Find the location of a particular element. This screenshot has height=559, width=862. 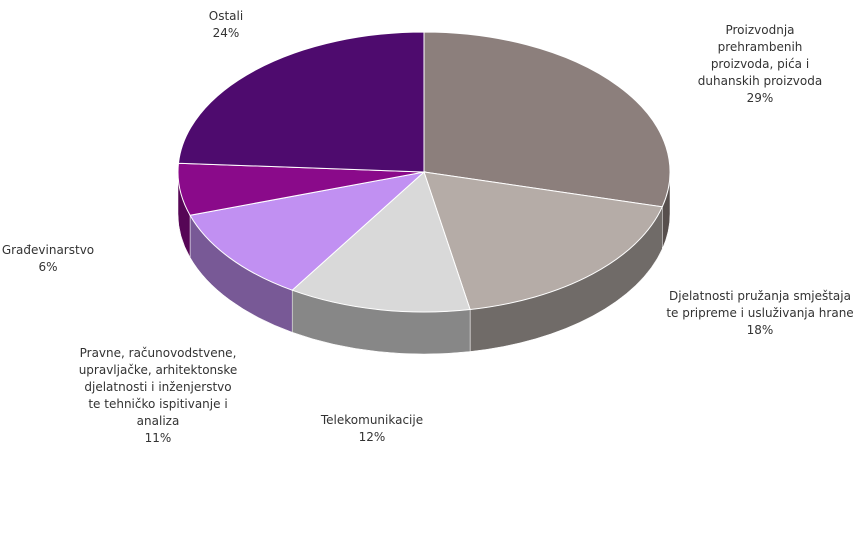

value-label: 24% is located at coordinates (226, 33).